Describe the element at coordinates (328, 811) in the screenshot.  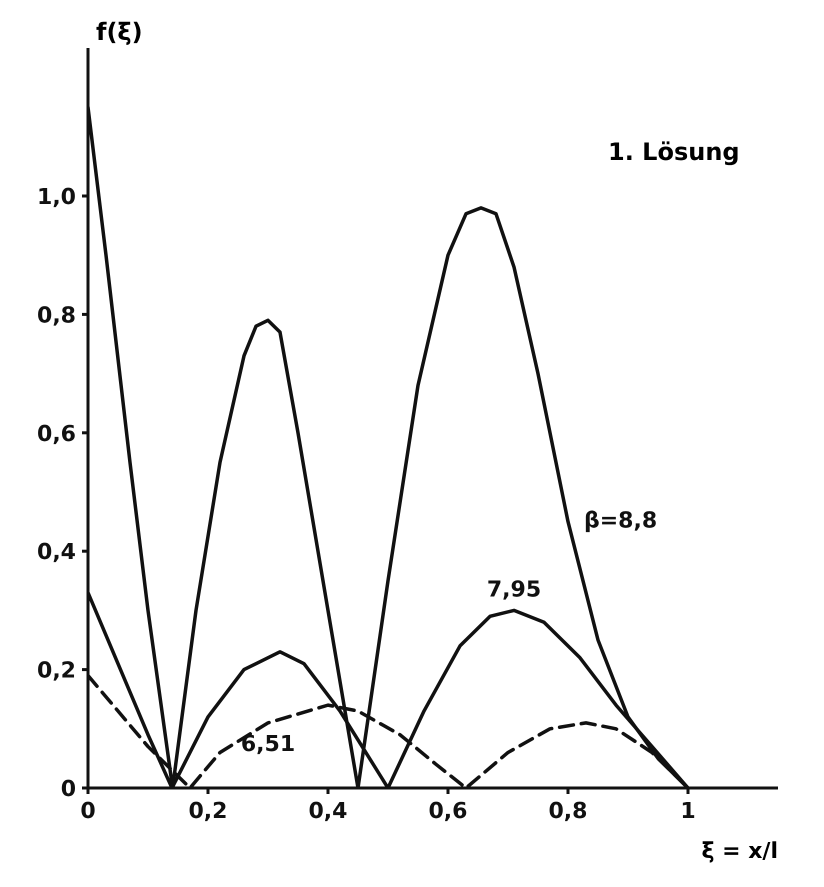
I see `x-tick-label: 0,4` at that location.